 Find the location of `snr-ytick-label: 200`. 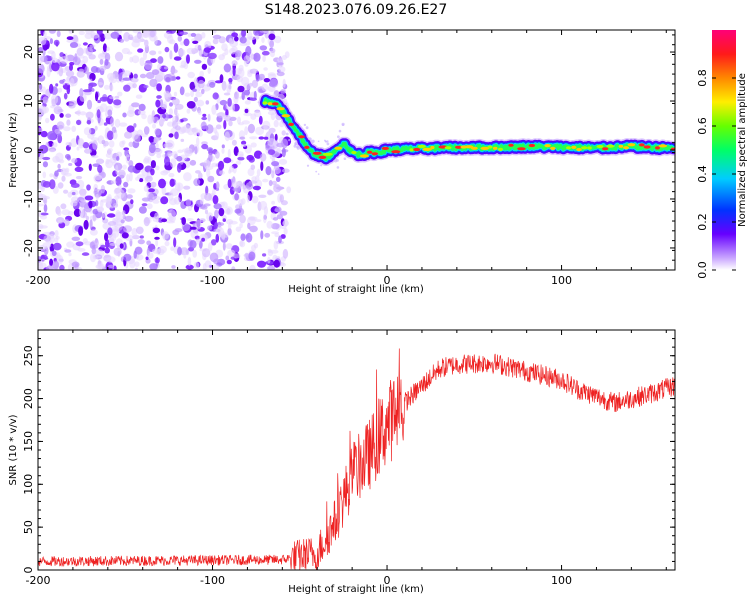

snr-ytick-label: 200 is located at coordinates (28, 398).